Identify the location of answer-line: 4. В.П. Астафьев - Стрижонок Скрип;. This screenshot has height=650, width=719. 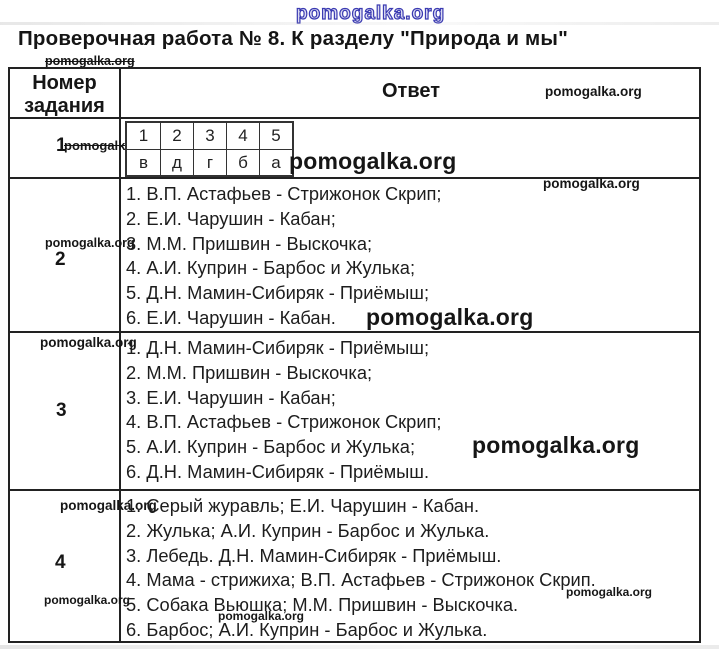
(284, 422).